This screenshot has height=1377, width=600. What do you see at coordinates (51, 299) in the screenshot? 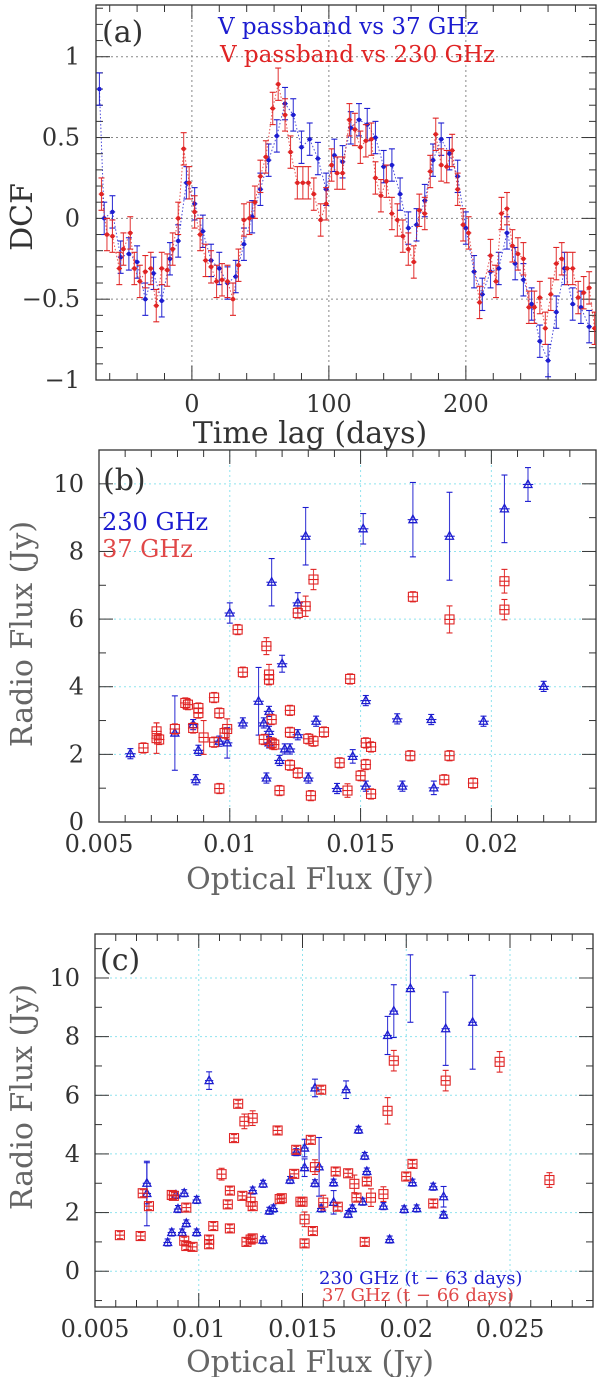
I see `y-tick-label: −0.5` at bounding box center [51, 299].